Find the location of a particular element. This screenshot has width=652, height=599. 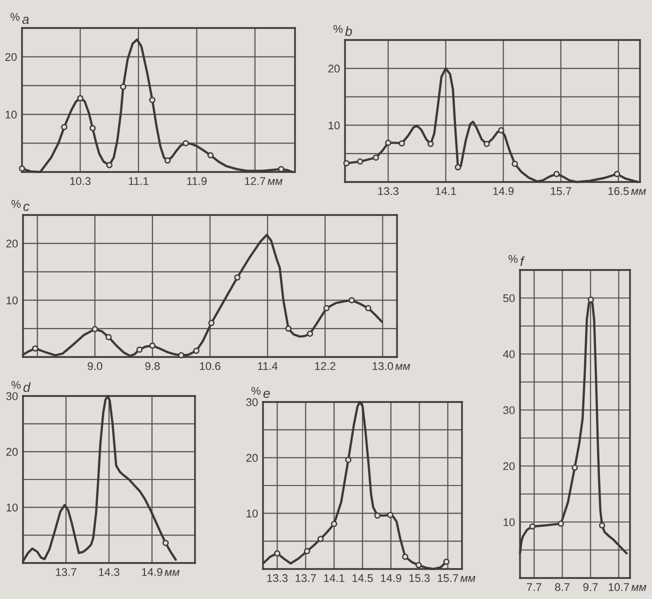

x-tick-label: 16.5 is located at coordinates (618, 191).